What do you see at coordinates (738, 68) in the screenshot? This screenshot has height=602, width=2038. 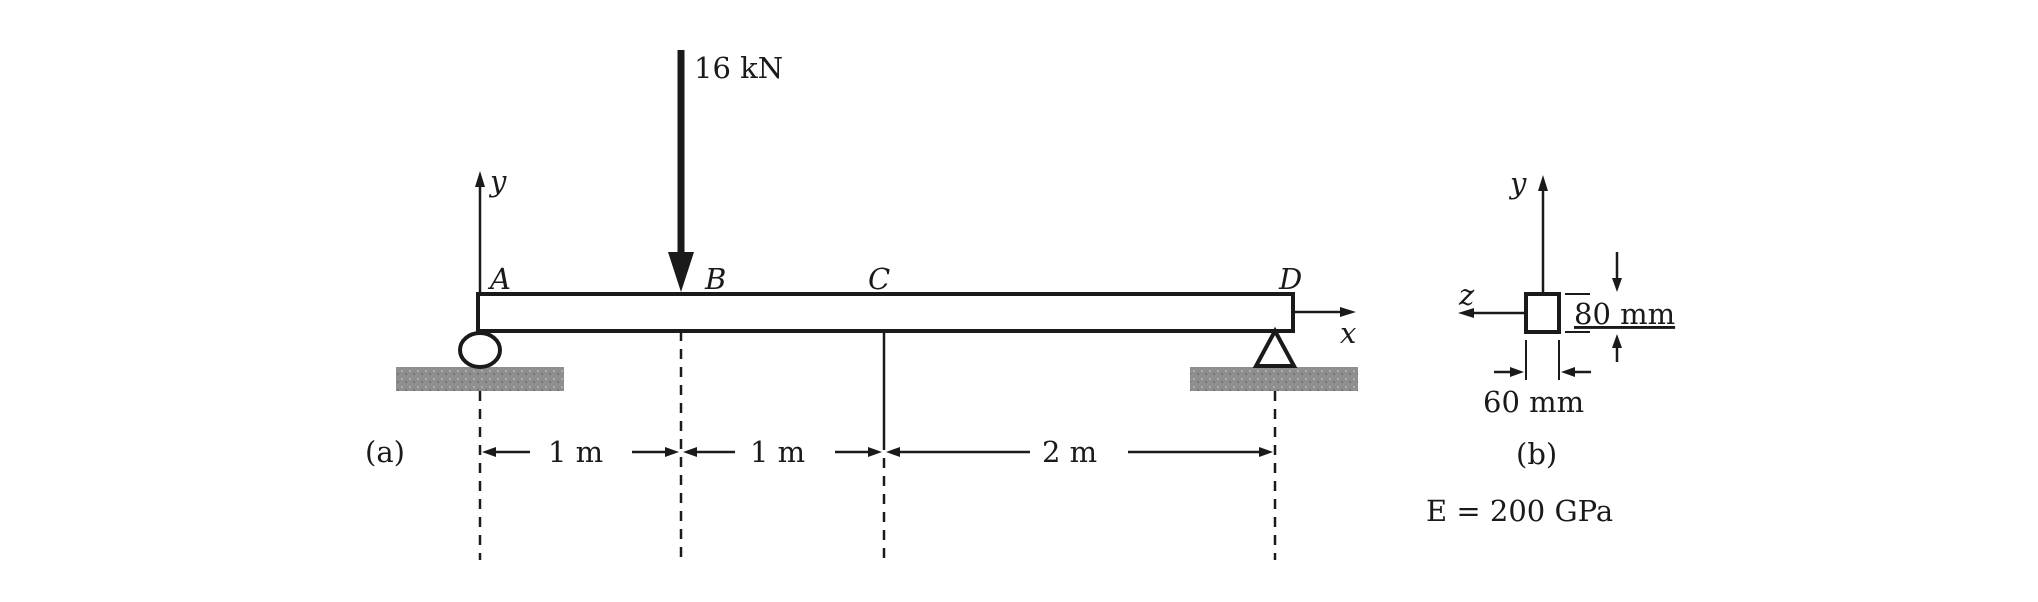 I see `load-label: 16 kN` at bounding box center [738, 68].